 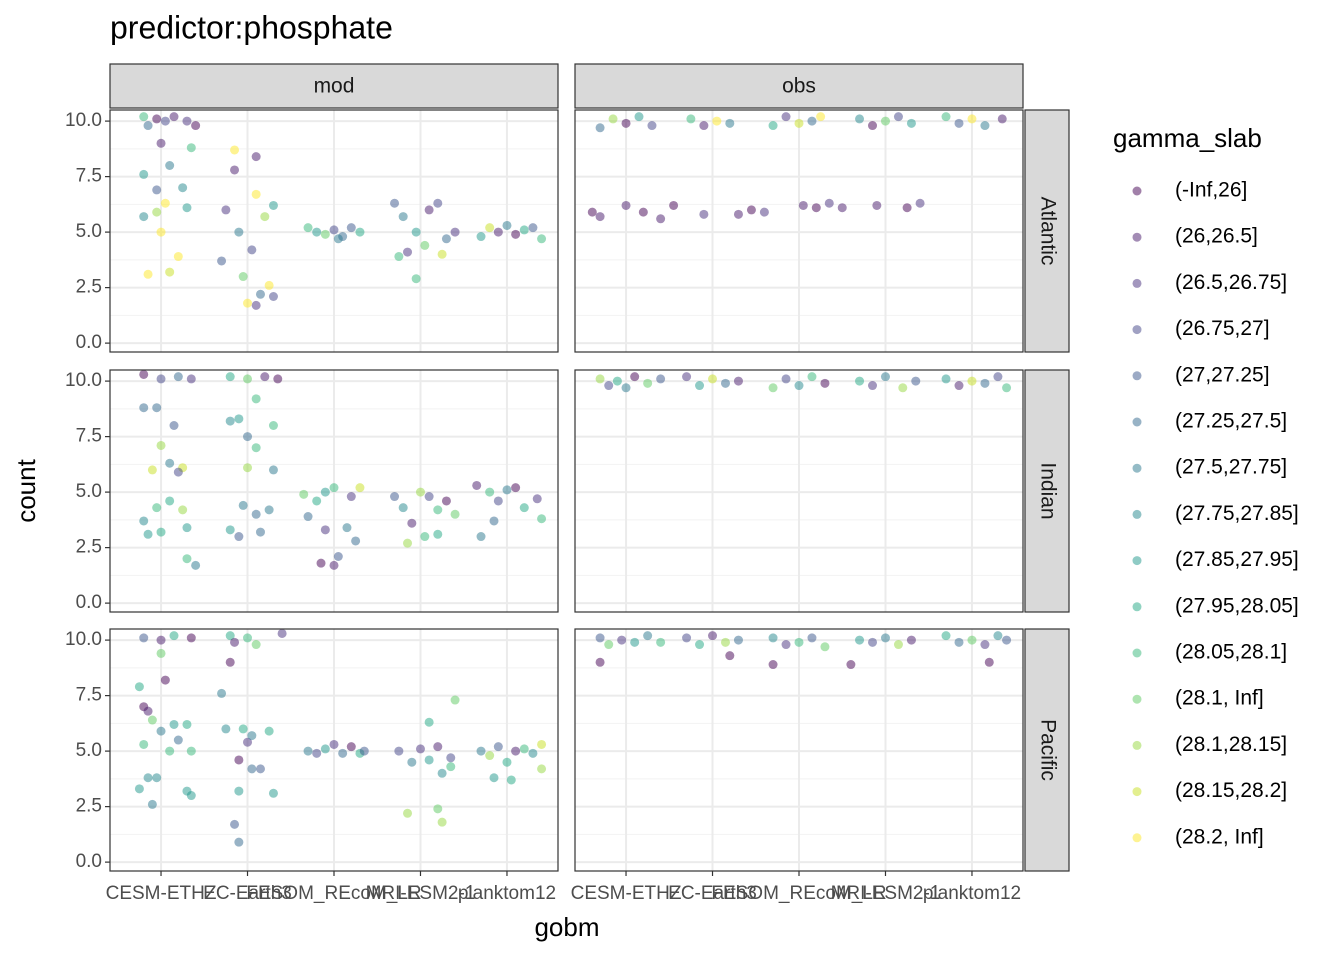 I want to click on y-tick-label: 10.0, so click(x=83, y=380).